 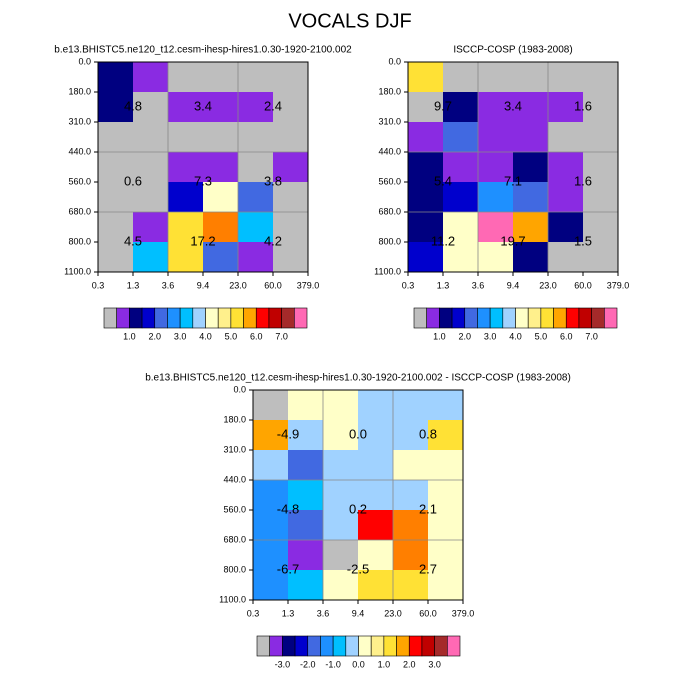 I want to click on y-tick-label: 310.0, so click(x=234, y=449).